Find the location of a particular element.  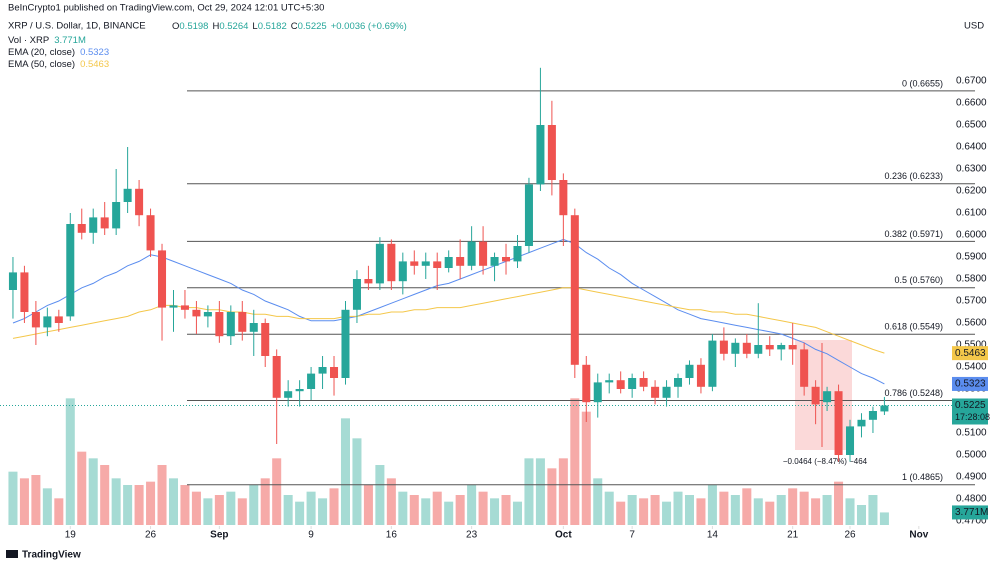

volume-tag-label: 3.771M is located at coordinates (971, 512).